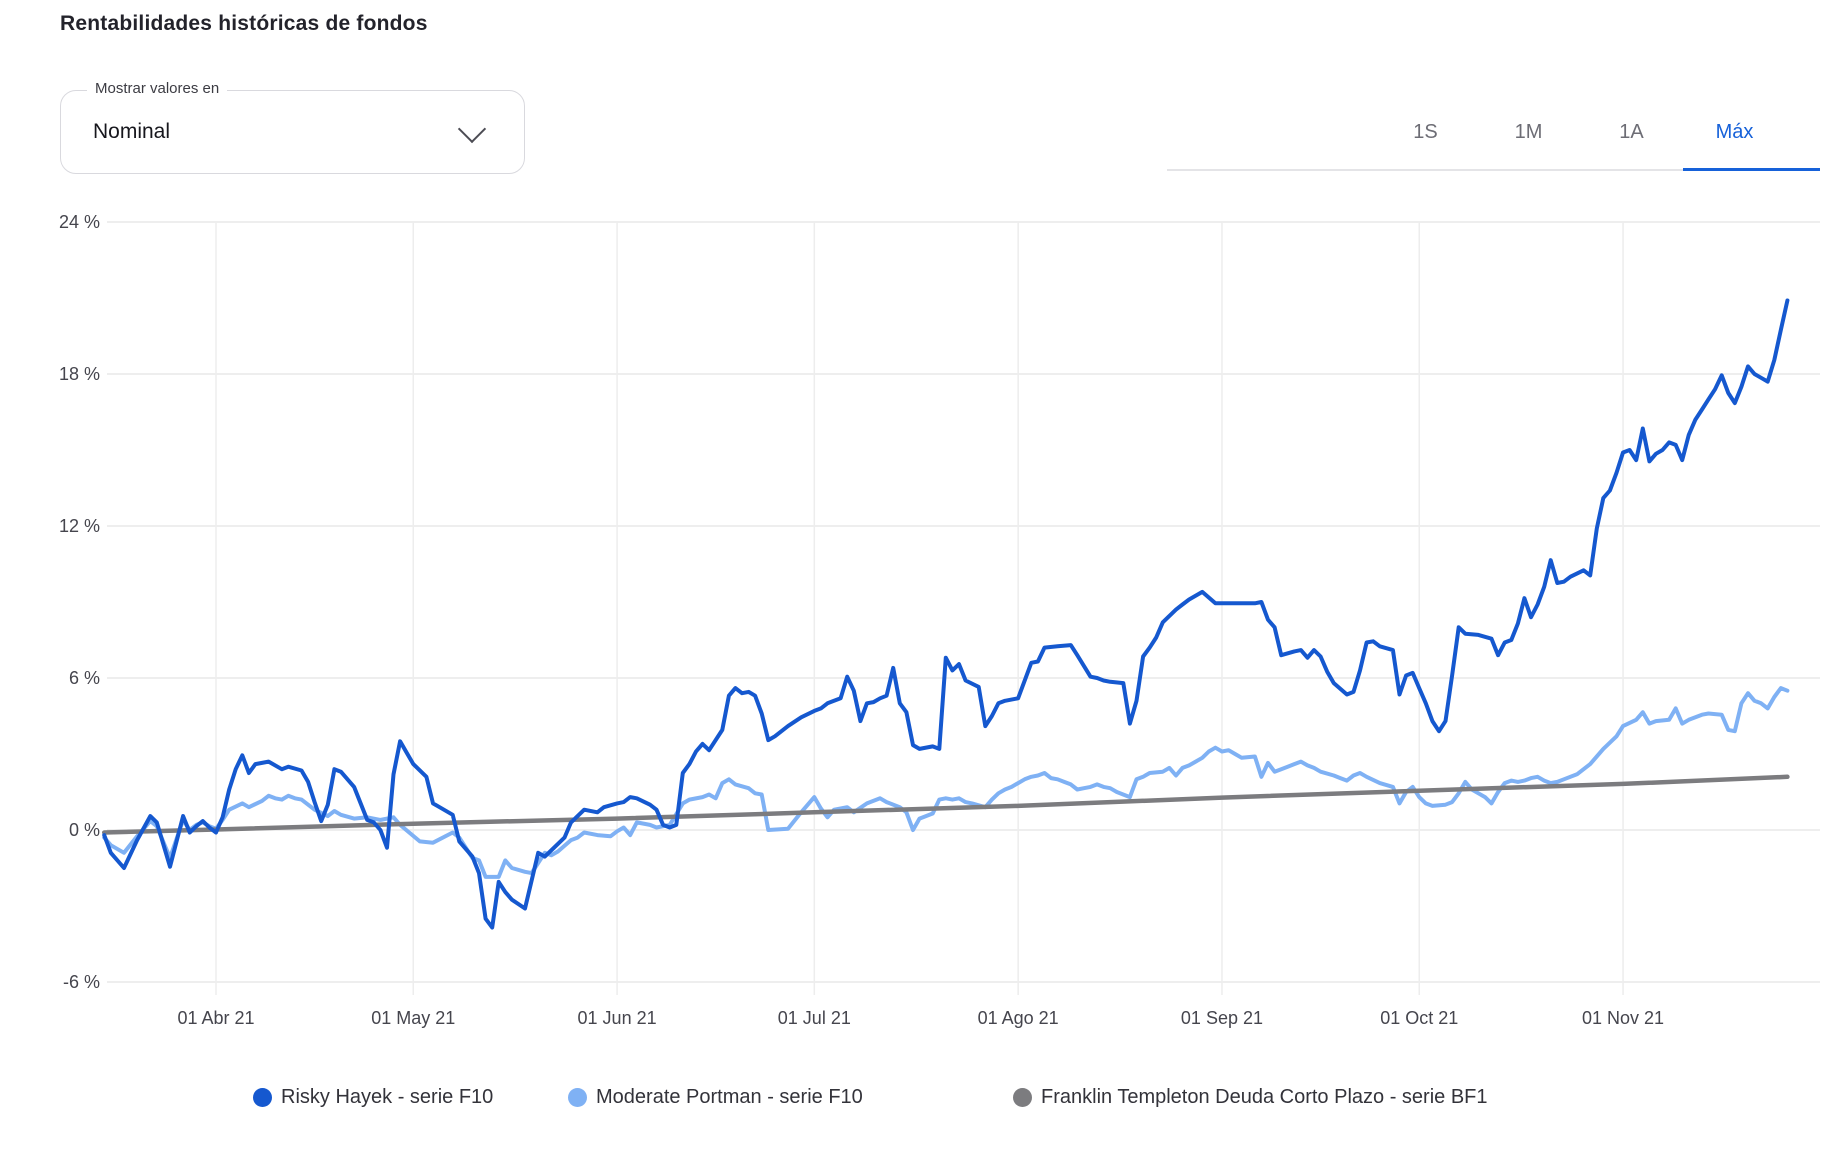 Image resolution: width=1848 pixels, height=1156 pixels. I want to click on tab-1m: 1M, so click(1528, 132).